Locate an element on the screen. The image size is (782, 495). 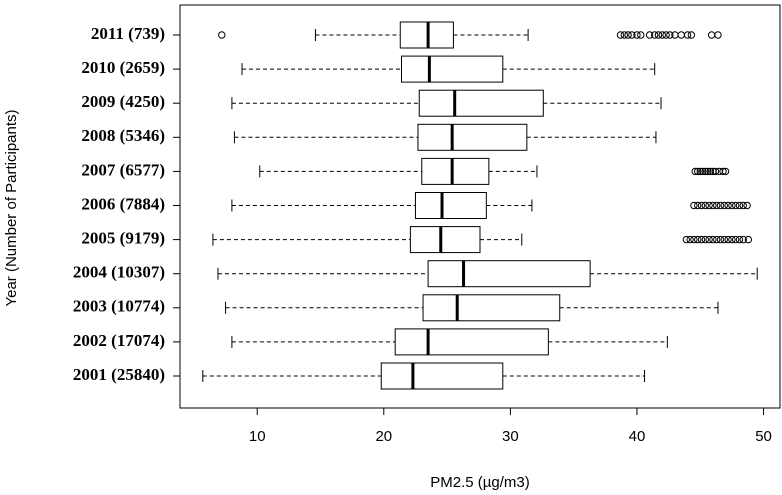
x-tick-label: 40 is located at coordinates (637, 436).